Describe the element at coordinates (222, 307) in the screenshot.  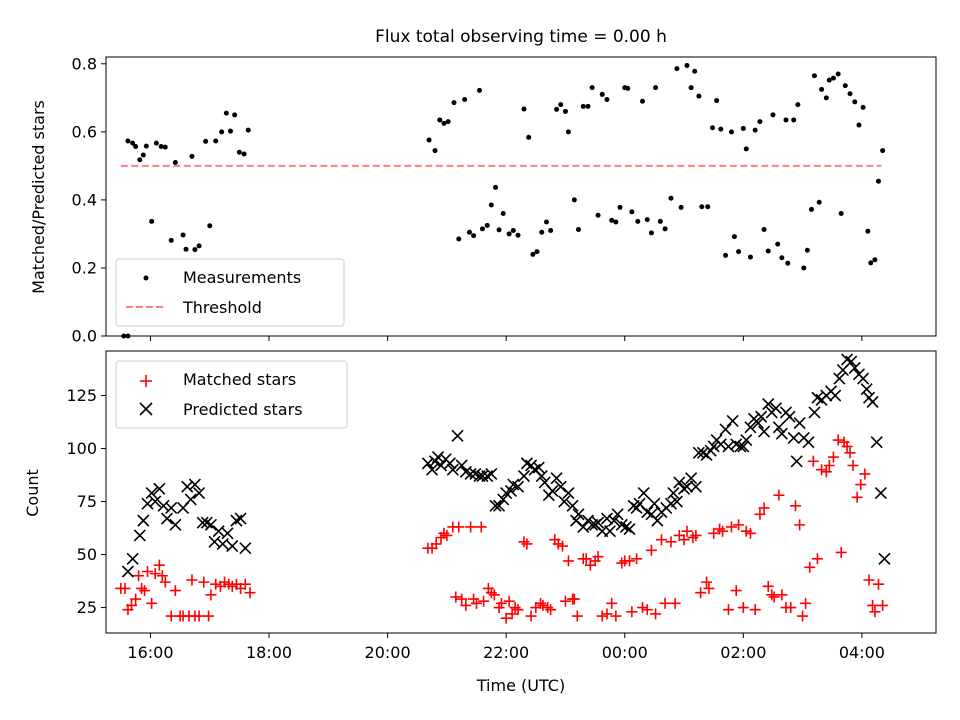
I see `legend-threshold-label: Threshold` at that location.